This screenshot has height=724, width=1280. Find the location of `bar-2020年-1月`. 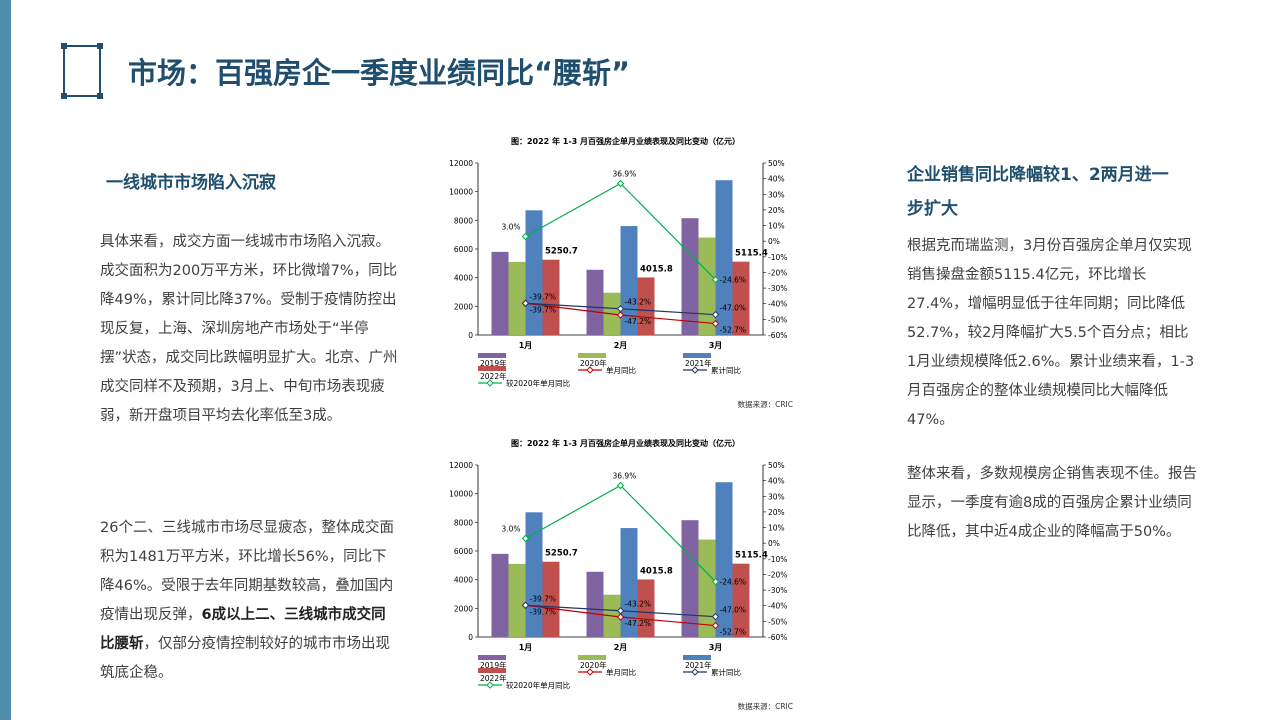

bar-2020年-1月 is located at coordinates (517, 600).